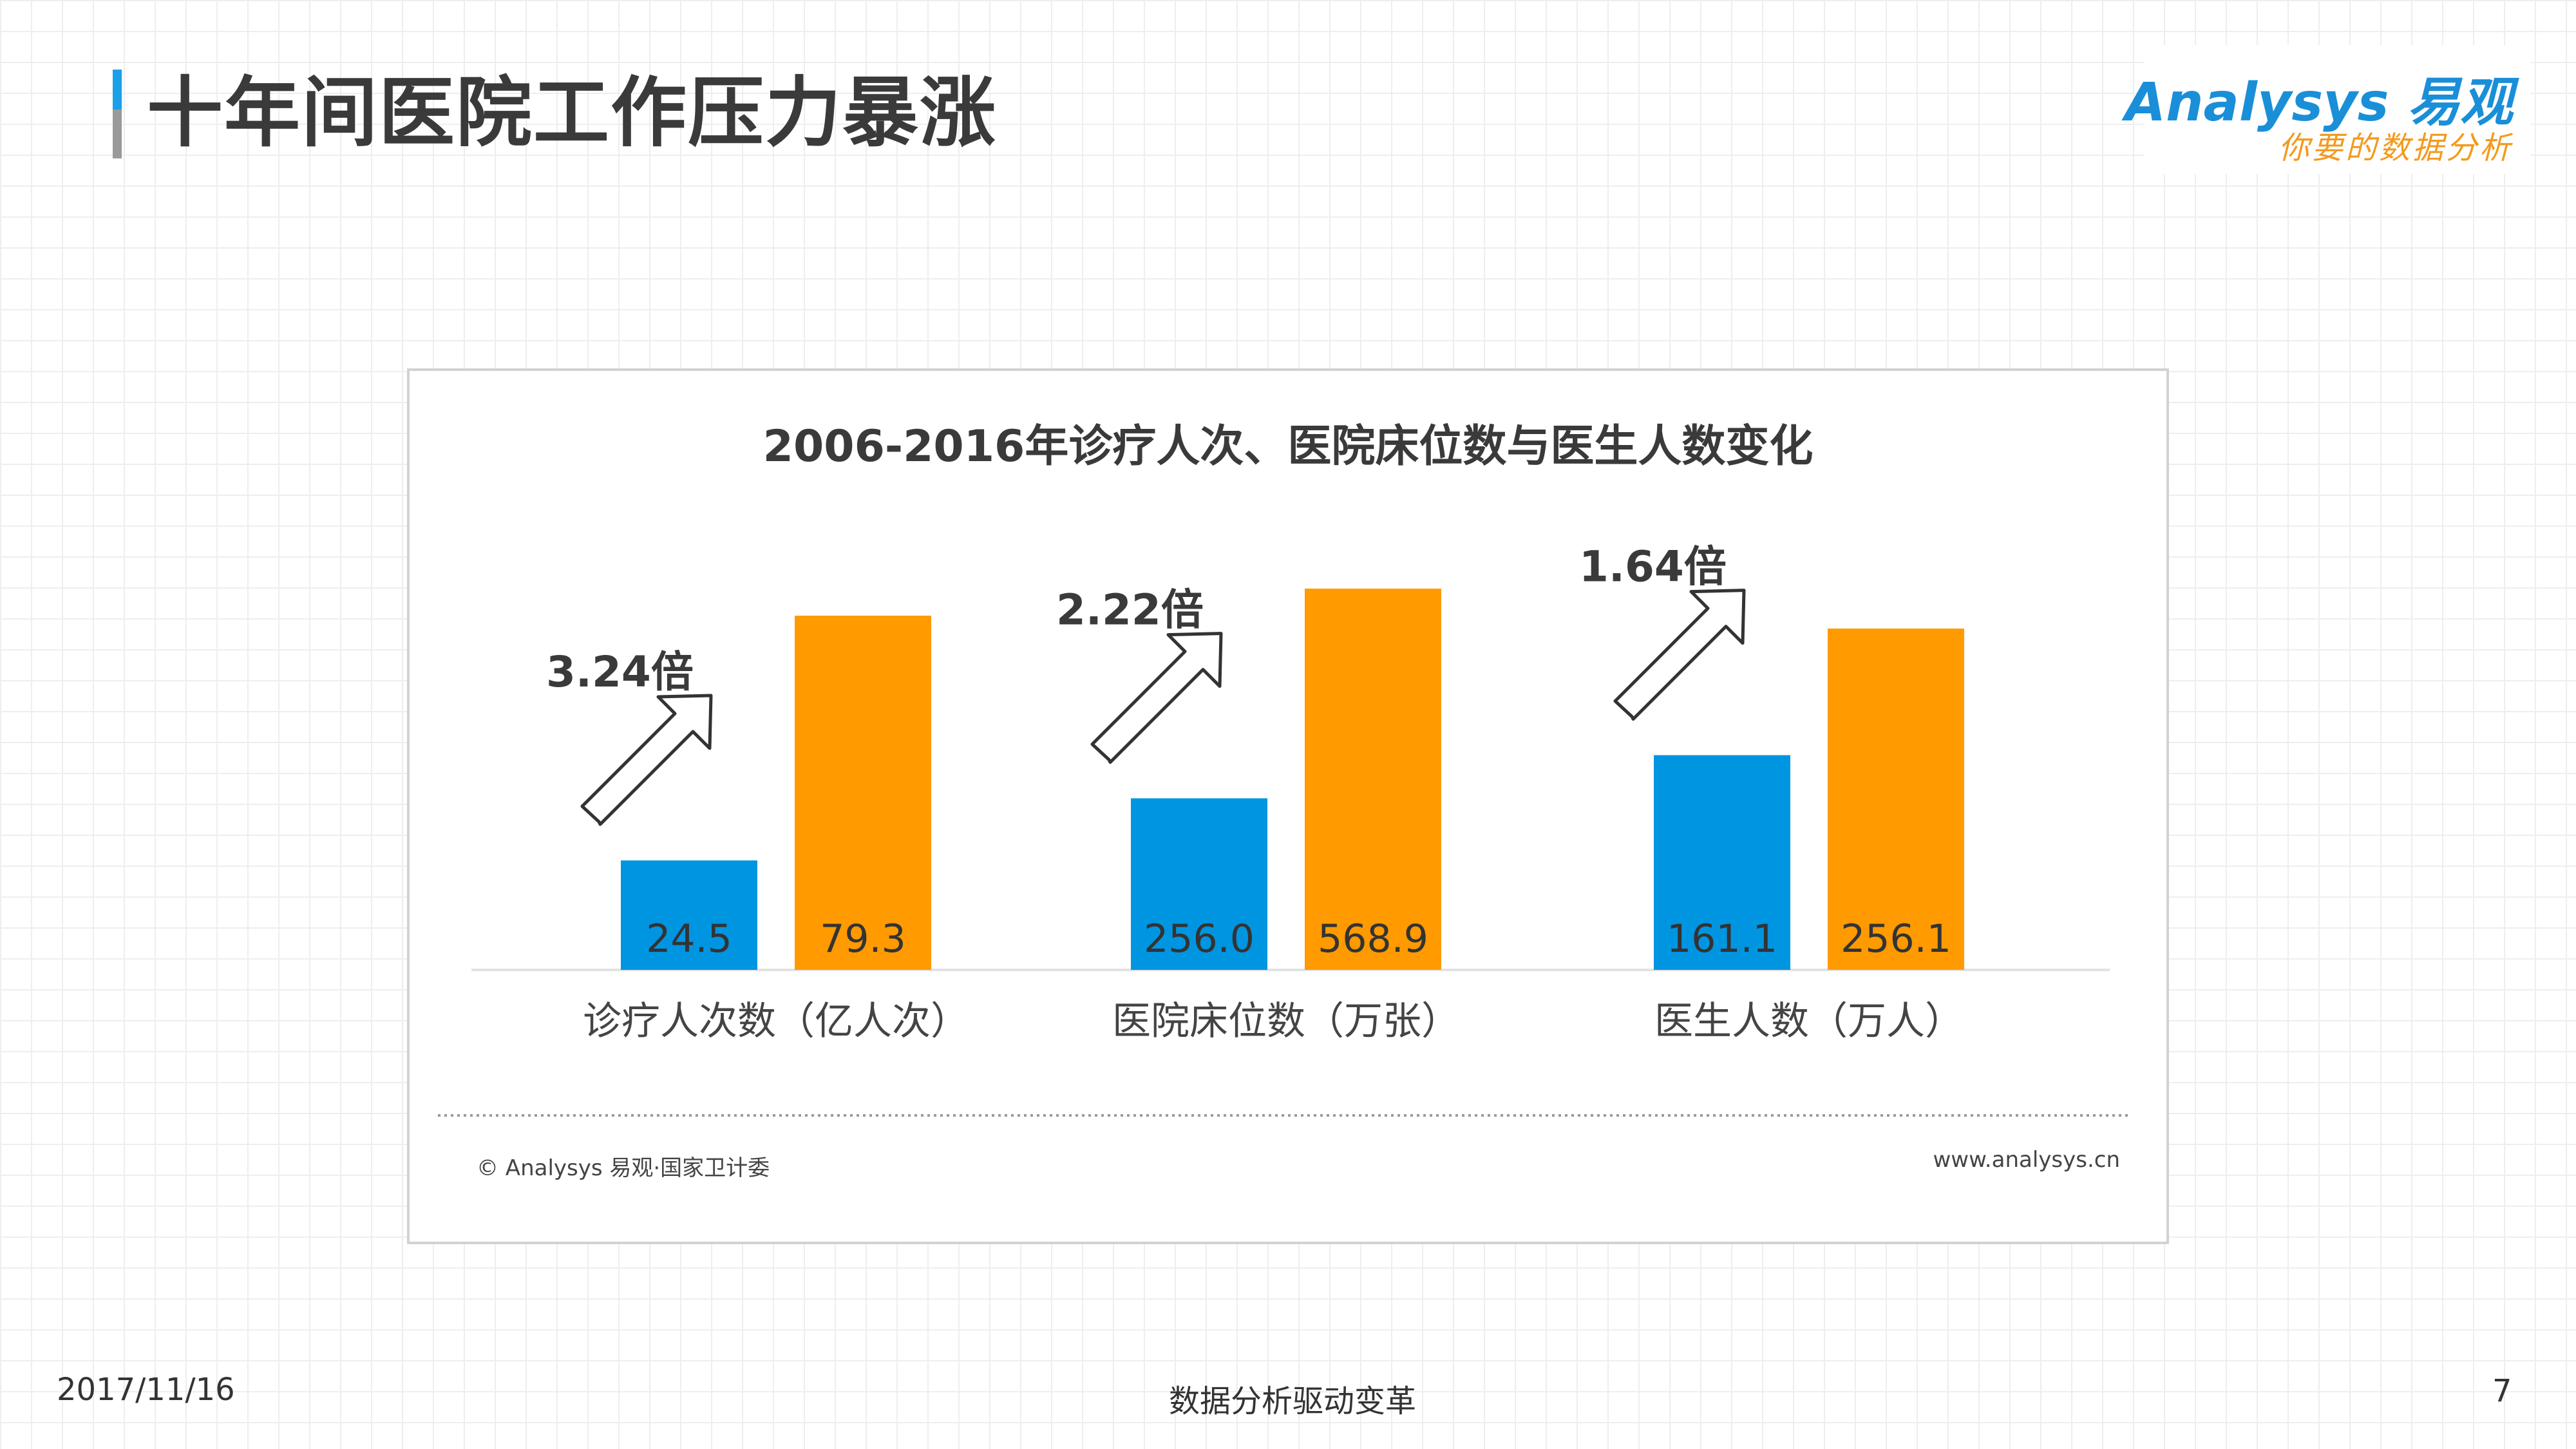  Describe the element at coordinates (2395, 148) in the screenshot. I see `logo-slogan: 你要的数据分析` at that location.